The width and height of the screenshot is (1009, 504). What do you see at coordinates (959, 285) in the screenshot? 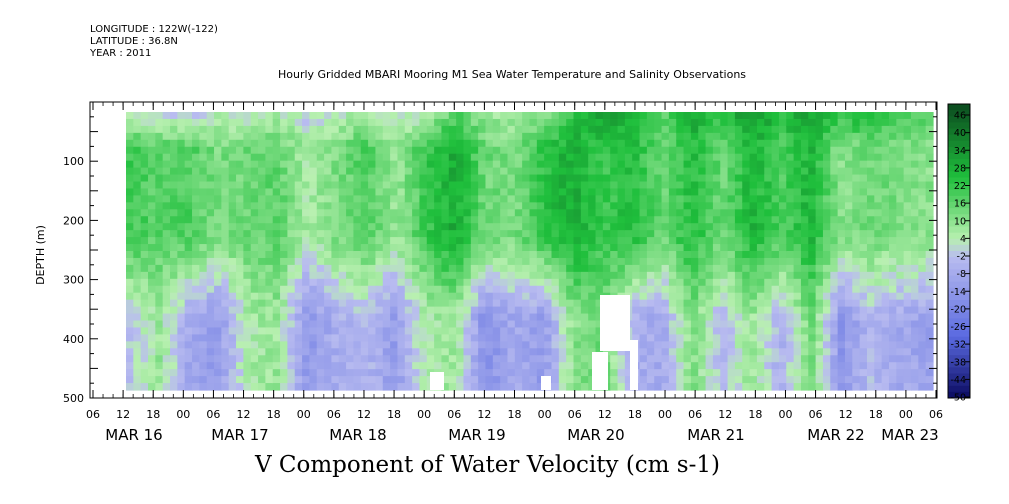
I see `colorbar-swatch` at bounding box center [959, 285].